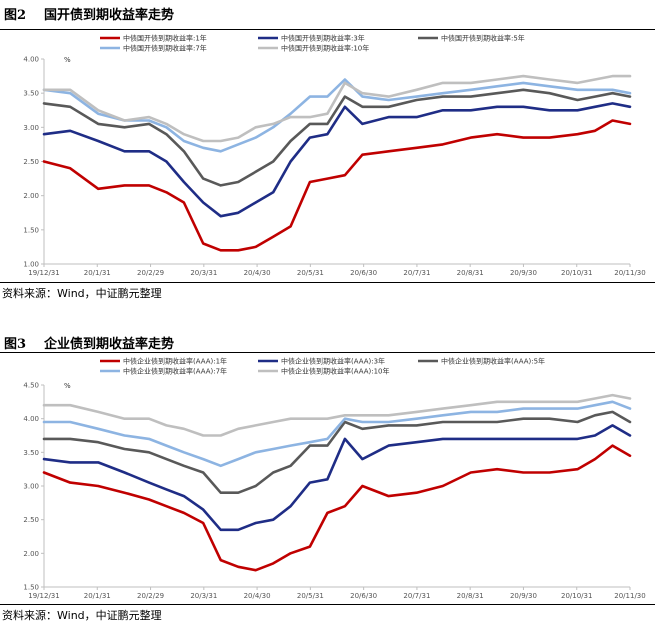  I want to click on fig2-y-tick-label: 3.50, so click(31, 453).